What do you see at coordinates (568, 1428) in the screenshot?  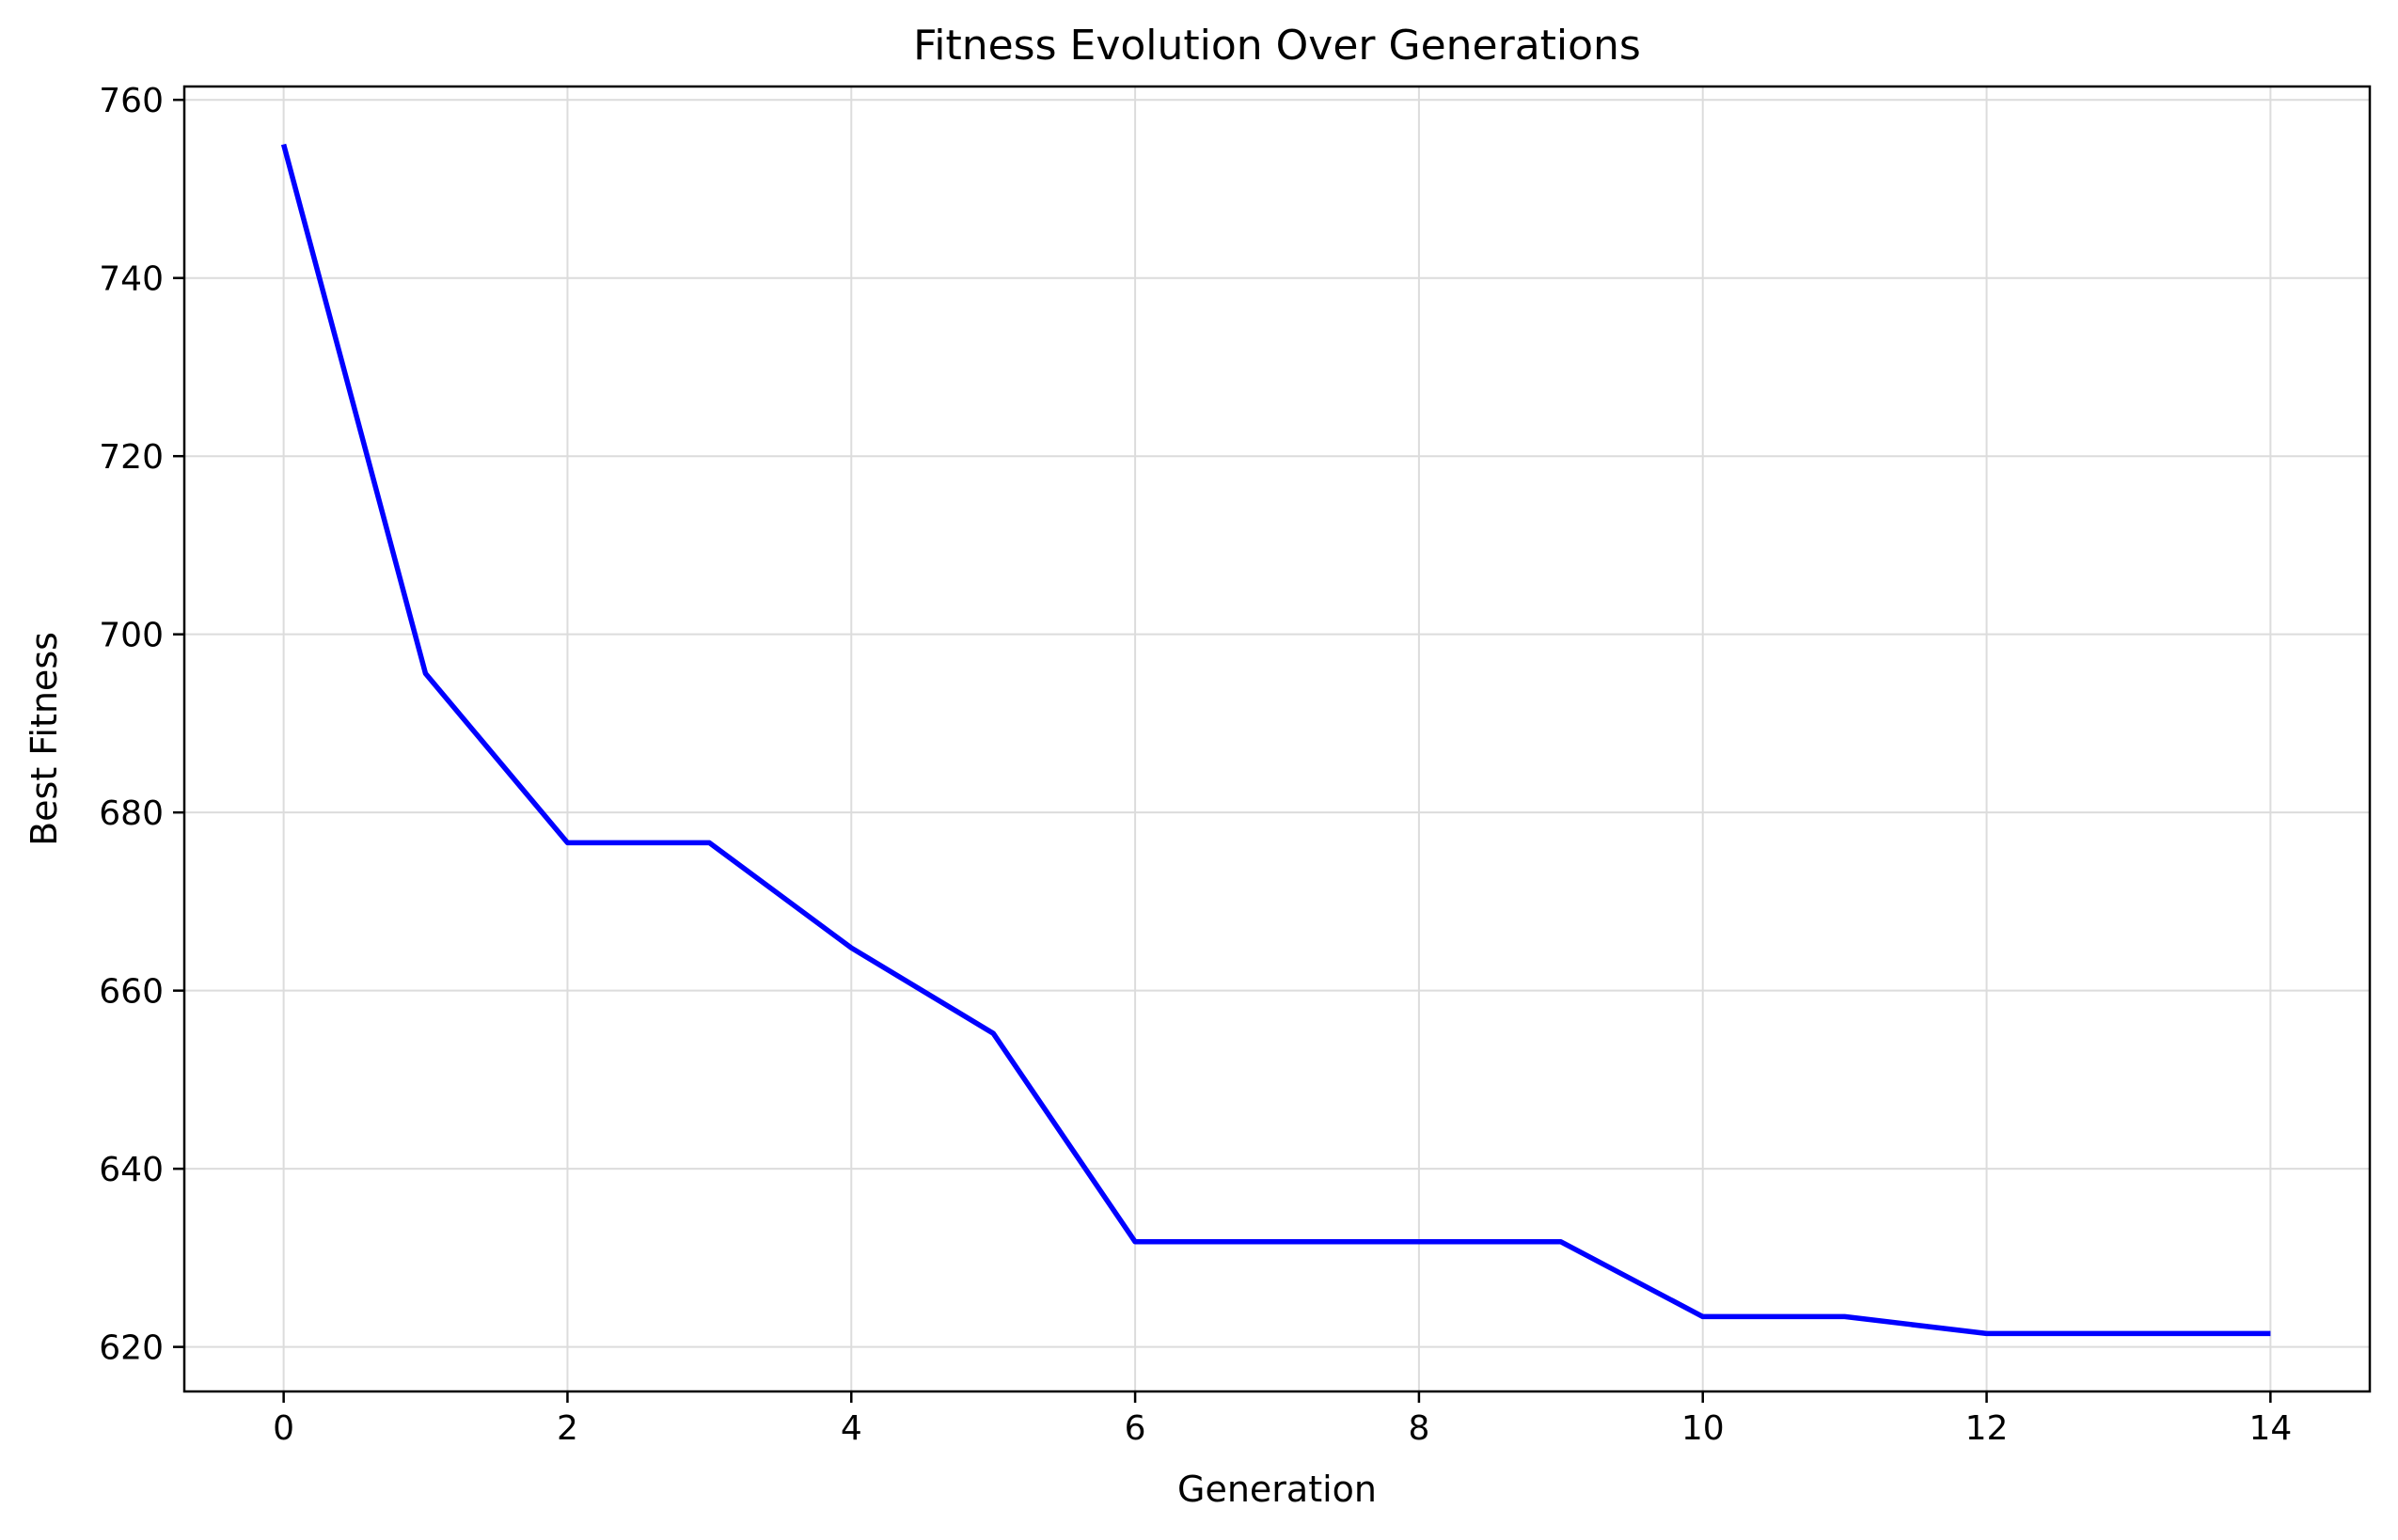 I see `x-tick-label: 2` at bounding box center [568, 1428].